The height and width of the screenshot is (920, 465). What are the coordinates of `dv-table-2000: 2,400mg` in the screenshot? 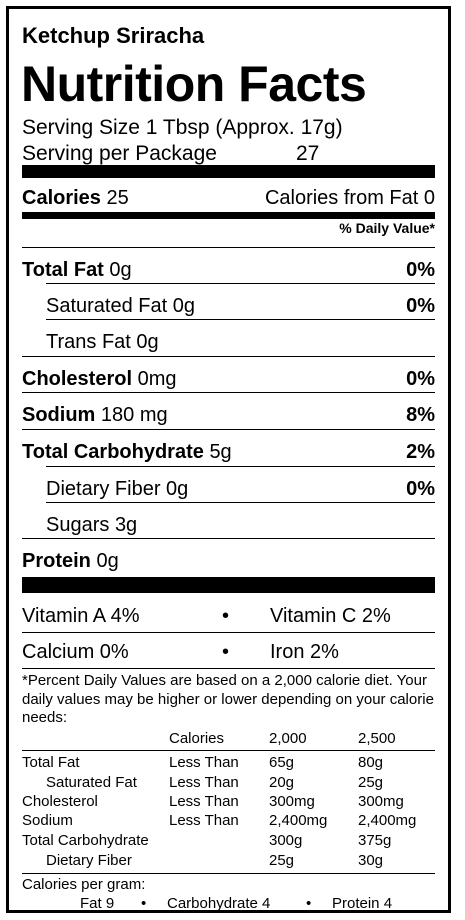 It's located at (298, 820).